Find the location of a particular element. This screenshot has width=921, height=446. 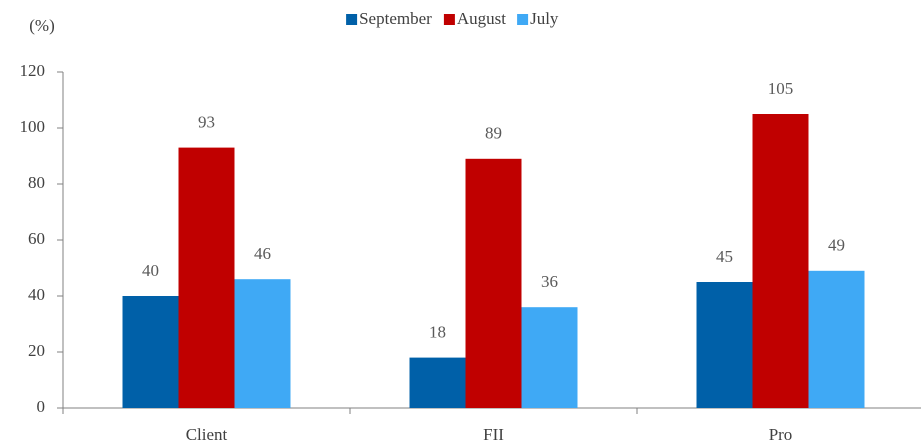

y-tick-label: 100 is located at coordinates (33, 126).